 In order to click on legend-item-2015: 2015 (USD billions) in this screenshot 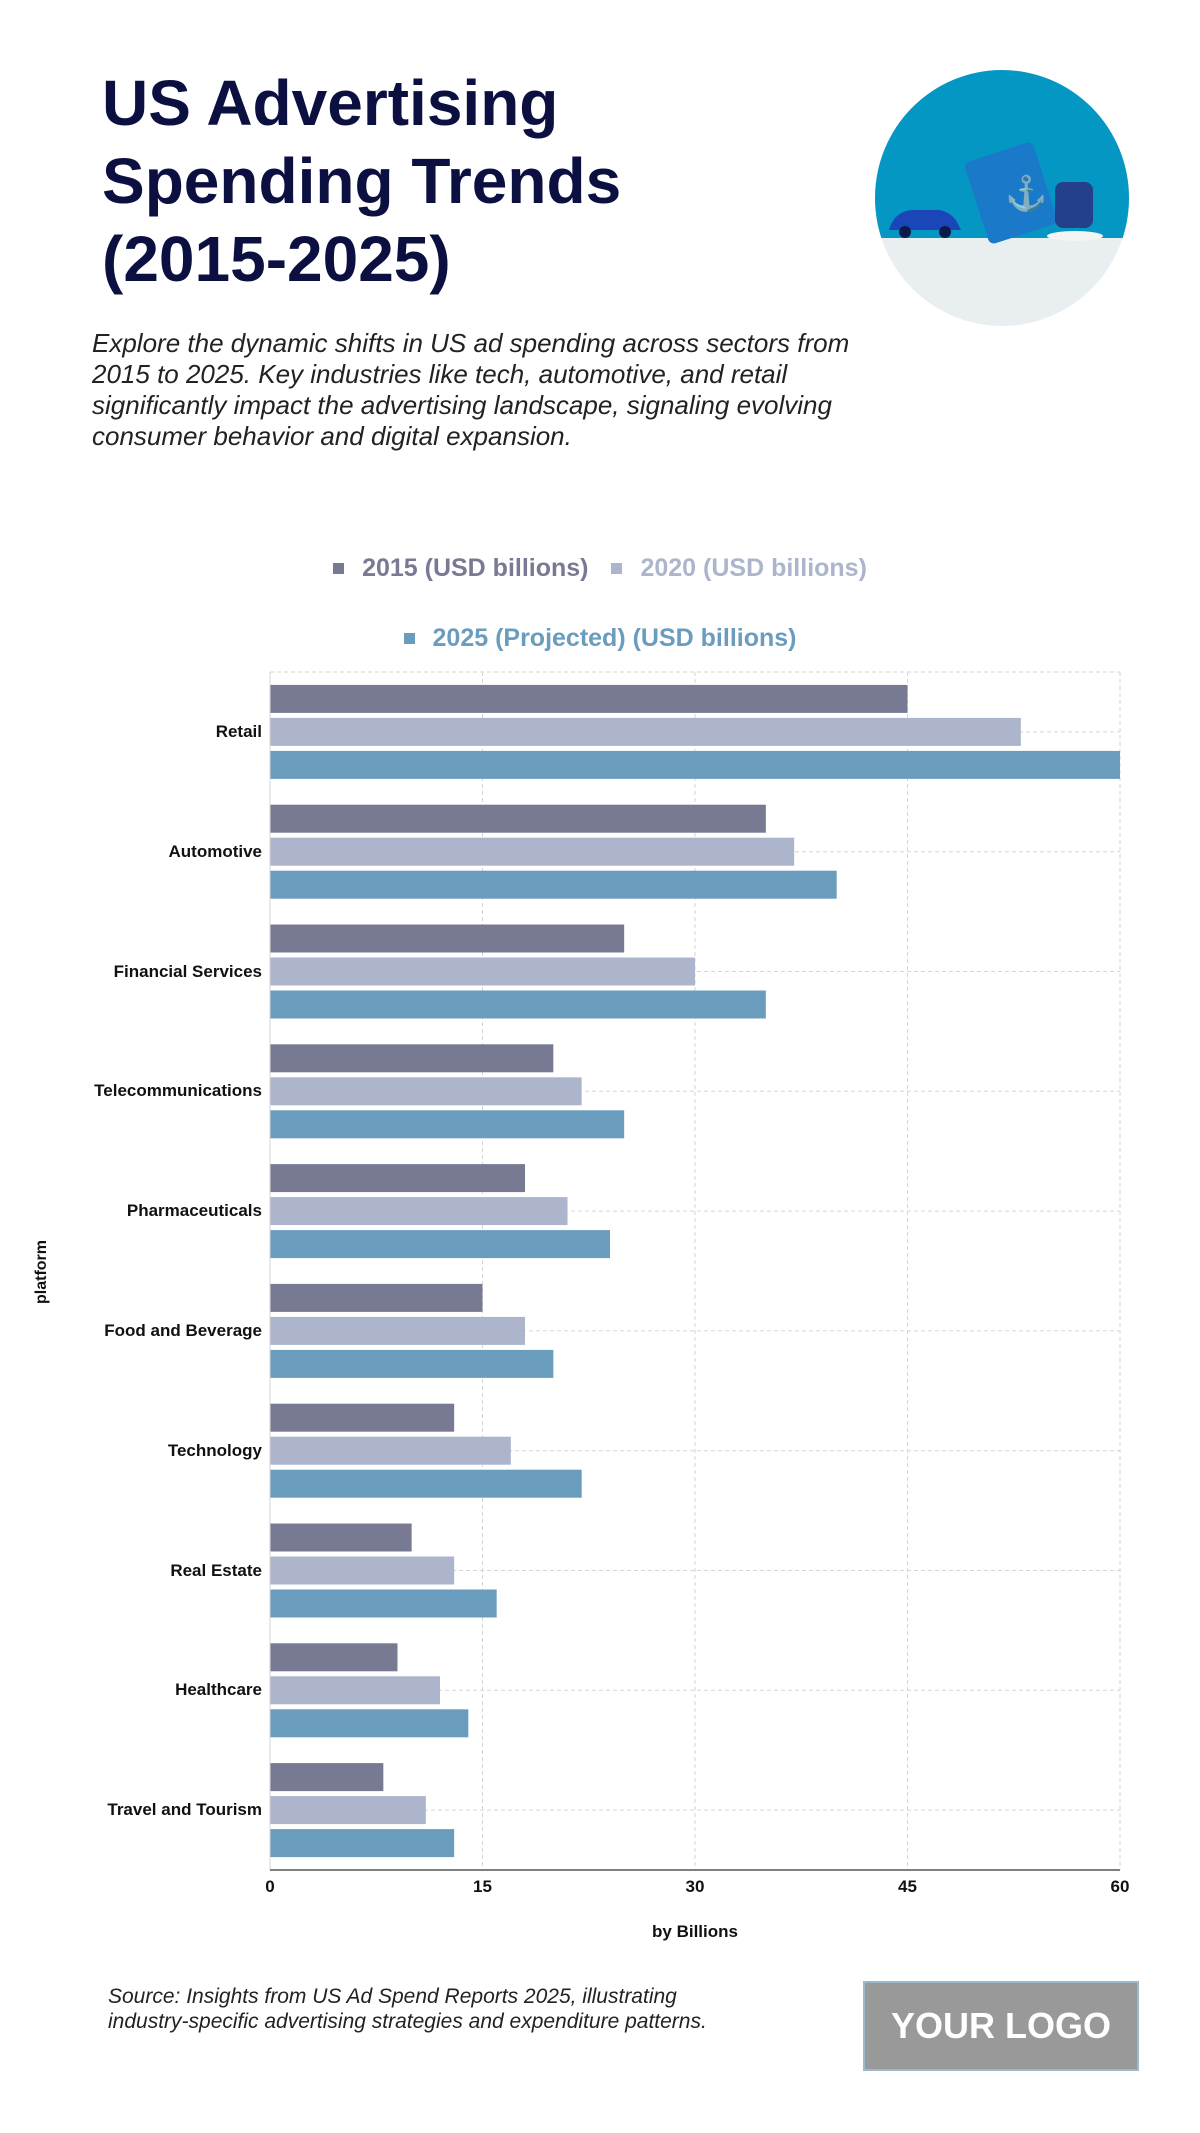, I will do `click(461, 568)`.